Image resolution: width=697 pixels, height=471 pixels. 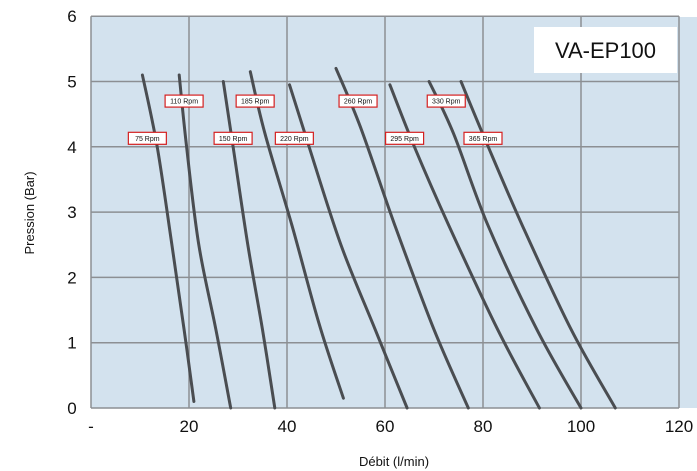 I want to click on y-tick-label: 5, so click(x=71, y=82).